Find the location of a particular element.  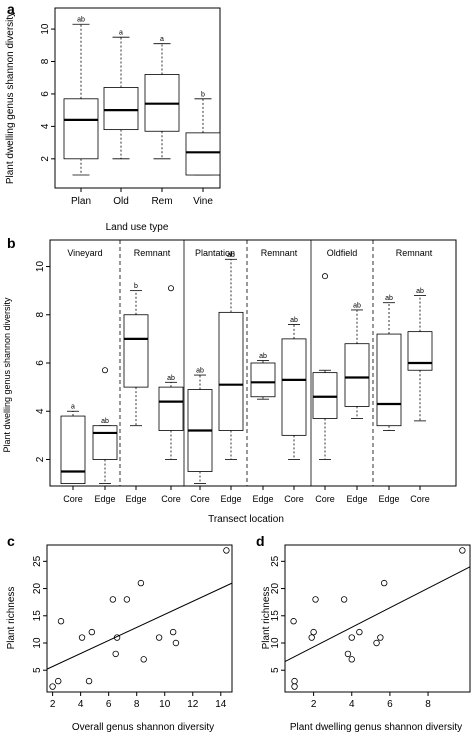

panel-d-points is located at coordinates (378, 618).